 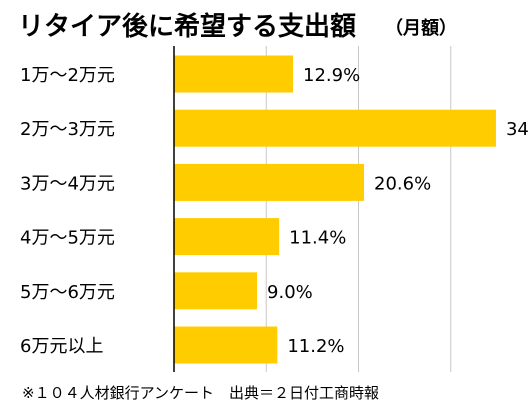 I want to click on category-label: 2万～3万元, so click(x=67, y=129).